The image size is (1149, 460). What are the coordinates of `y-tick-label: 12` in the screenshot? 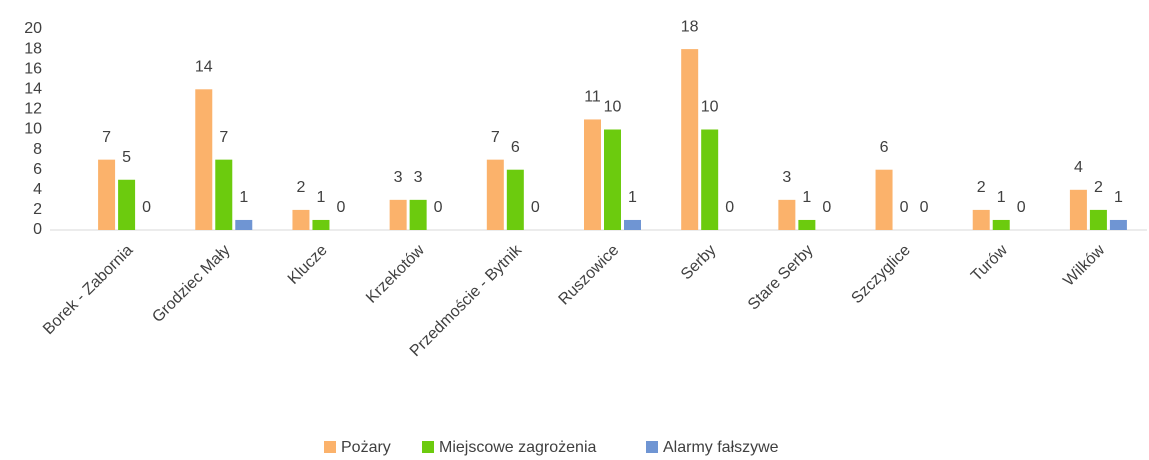 It's located at (33, 109).